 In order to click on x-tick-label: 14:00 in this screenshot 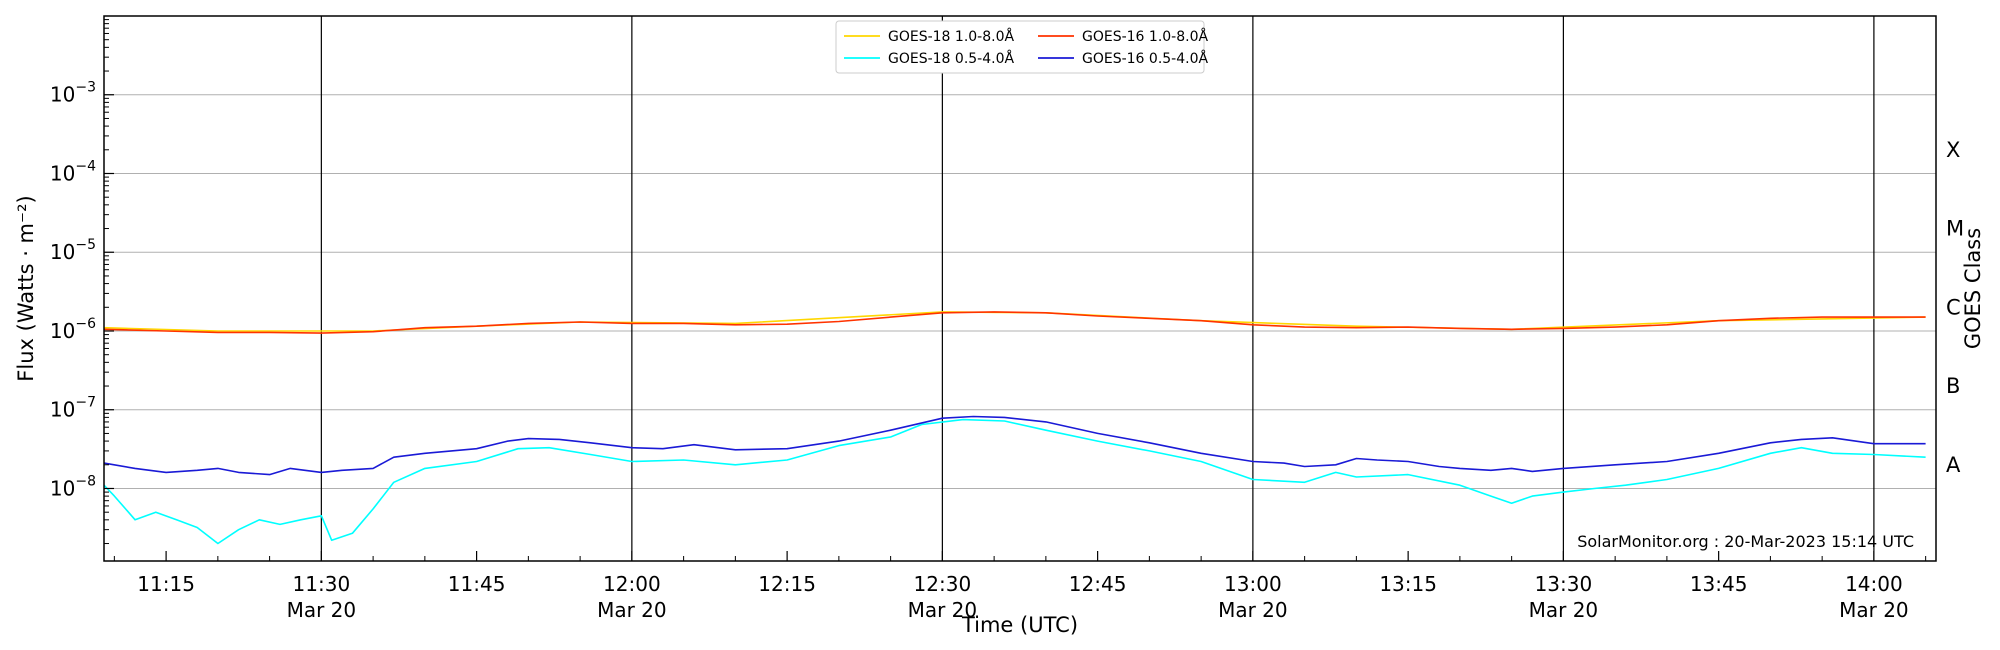, I will do `click(1874, 584)`.